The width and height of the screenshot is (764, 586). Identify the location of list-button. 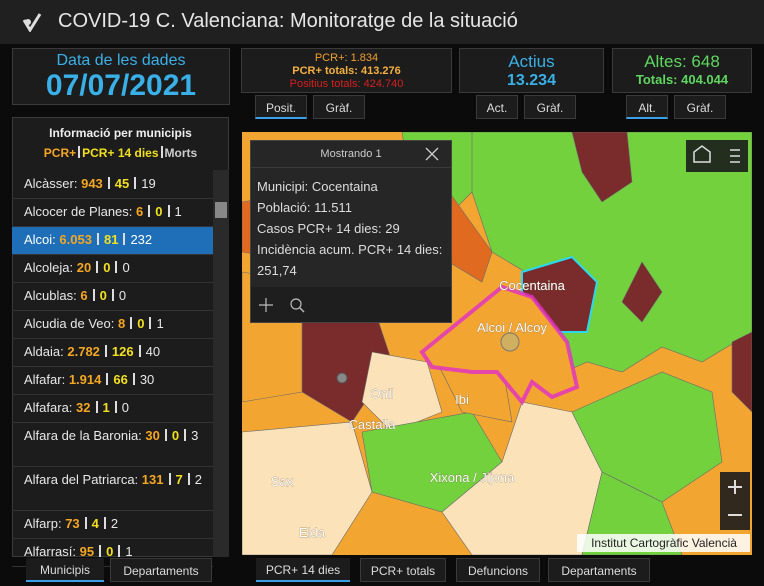
(735, 156).